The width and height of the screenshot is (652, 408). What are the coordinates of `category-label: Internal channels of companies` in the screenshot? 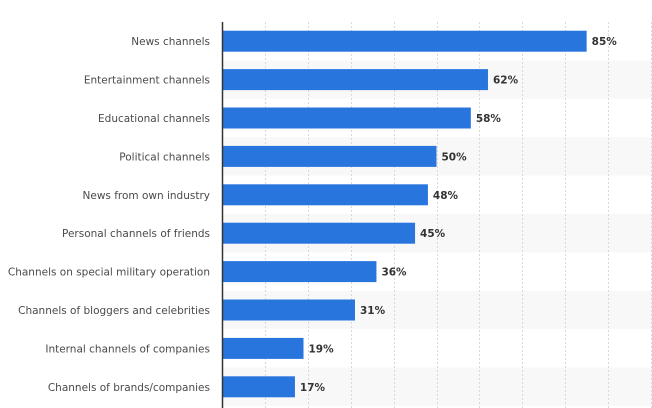 It's located at (127, 349).